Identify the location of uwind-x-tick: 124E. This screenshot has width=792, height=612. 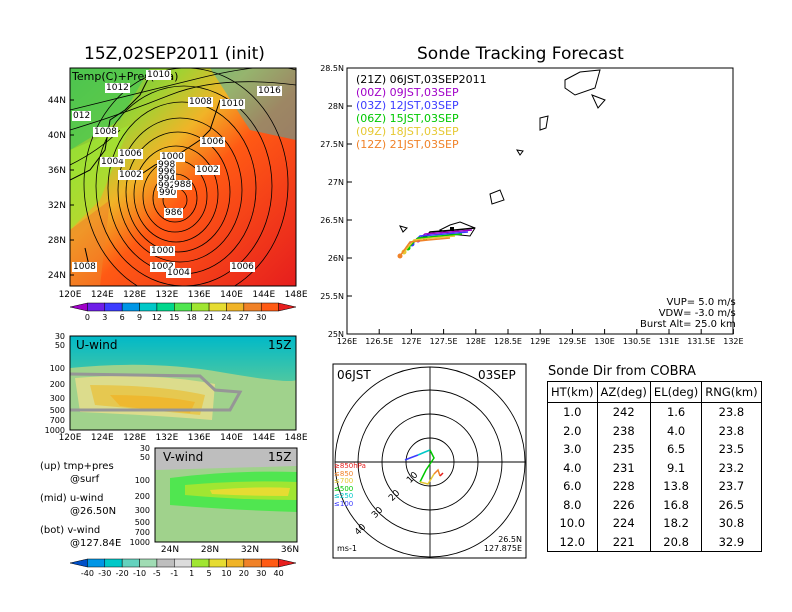
(102, 438).